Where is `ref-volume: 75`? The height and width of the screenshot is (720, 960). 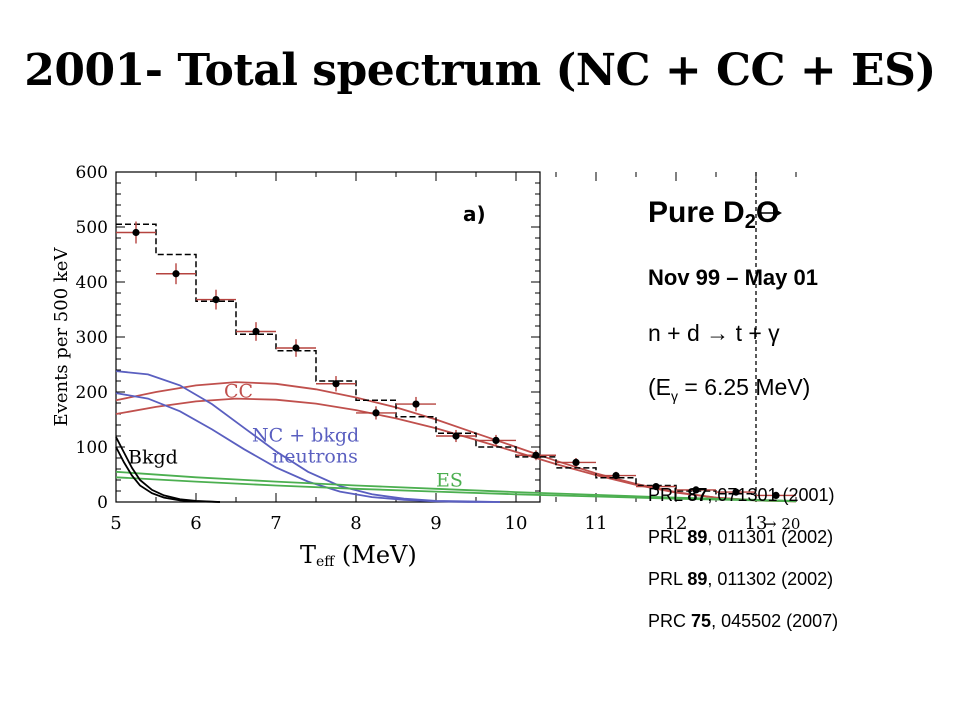
ref-volume: 75 is located at coordinates (701, 621).